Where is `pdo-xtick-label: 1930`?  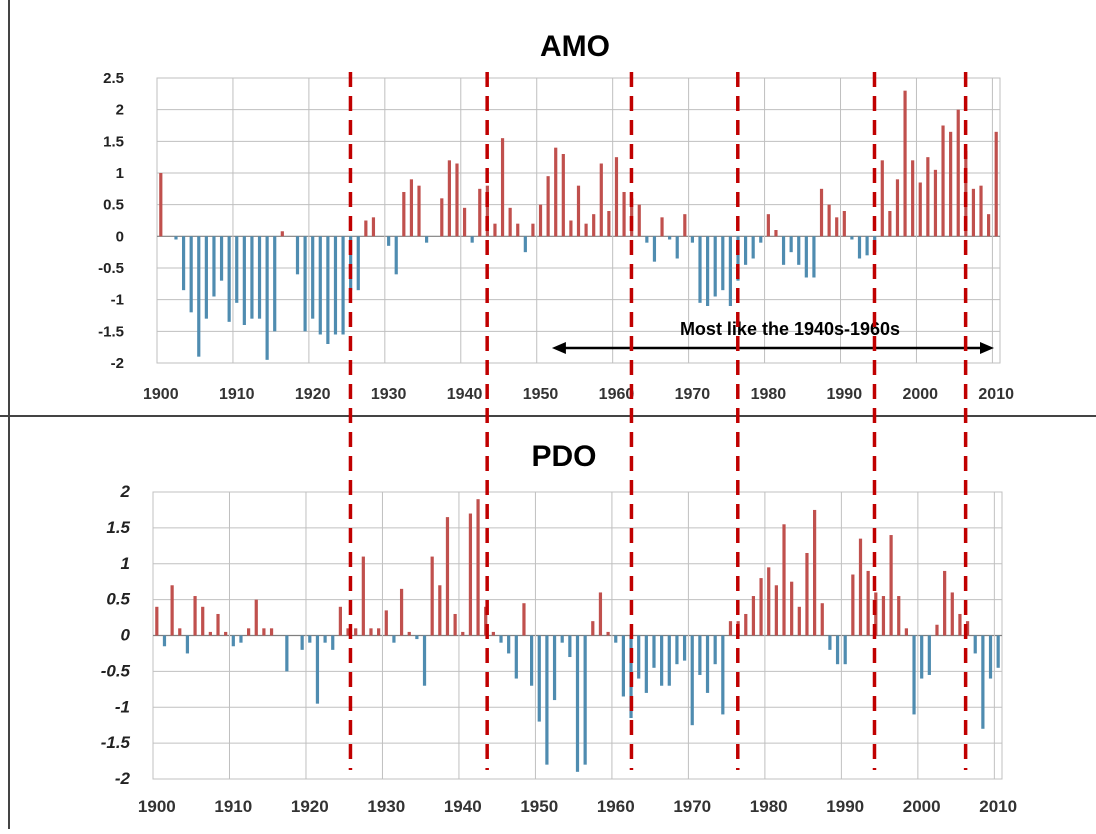 pdo-xtick-label: 1930 is located at coordinates (386, 806).